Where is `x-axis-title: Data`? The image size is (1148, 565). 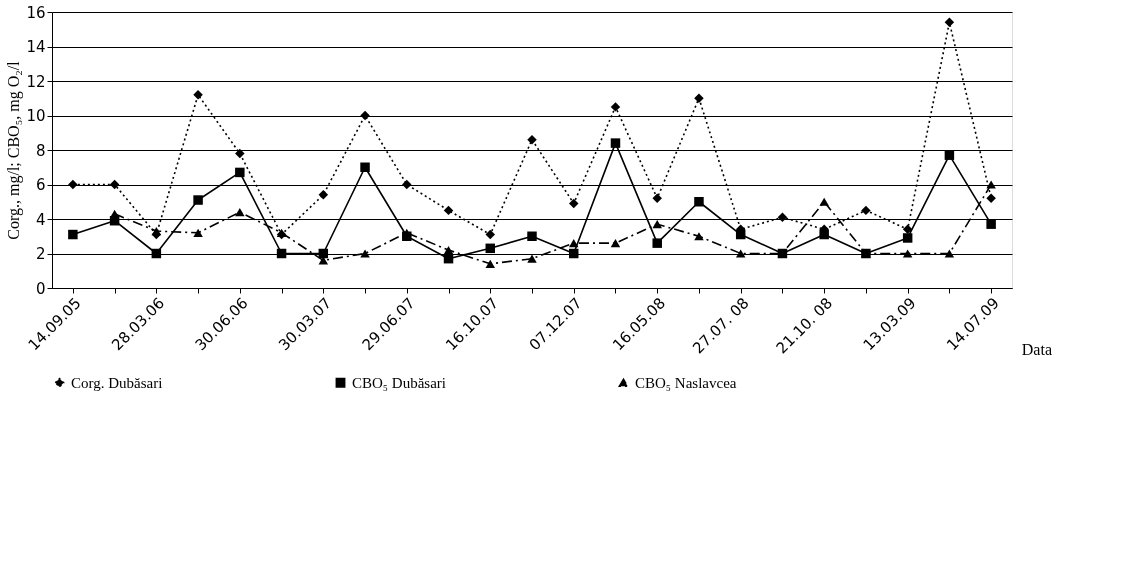
x-axis-title: Data is located at coordinates (1036, 349).